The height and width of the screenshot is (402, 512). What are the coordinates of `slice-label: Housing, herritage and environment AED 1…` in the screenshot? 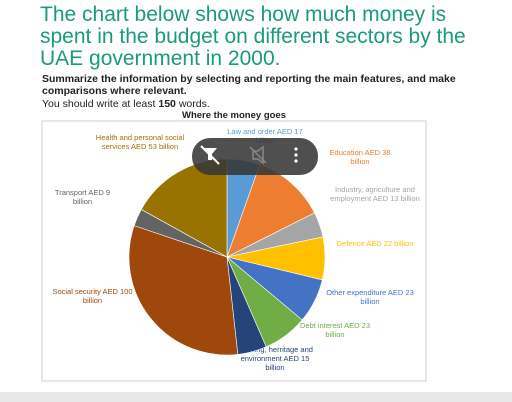 It's located at (275, 358).